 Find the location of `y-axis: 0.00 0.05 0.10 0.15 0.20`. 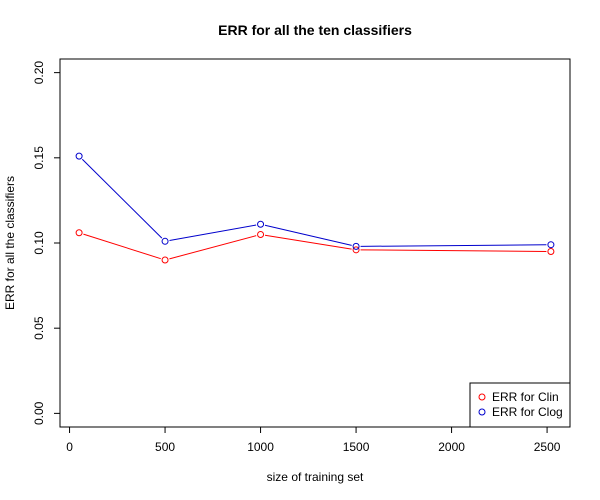

y-axis: 0.00 0.05 0.10 0.15 0.20 is located at coordinates (46, 243).